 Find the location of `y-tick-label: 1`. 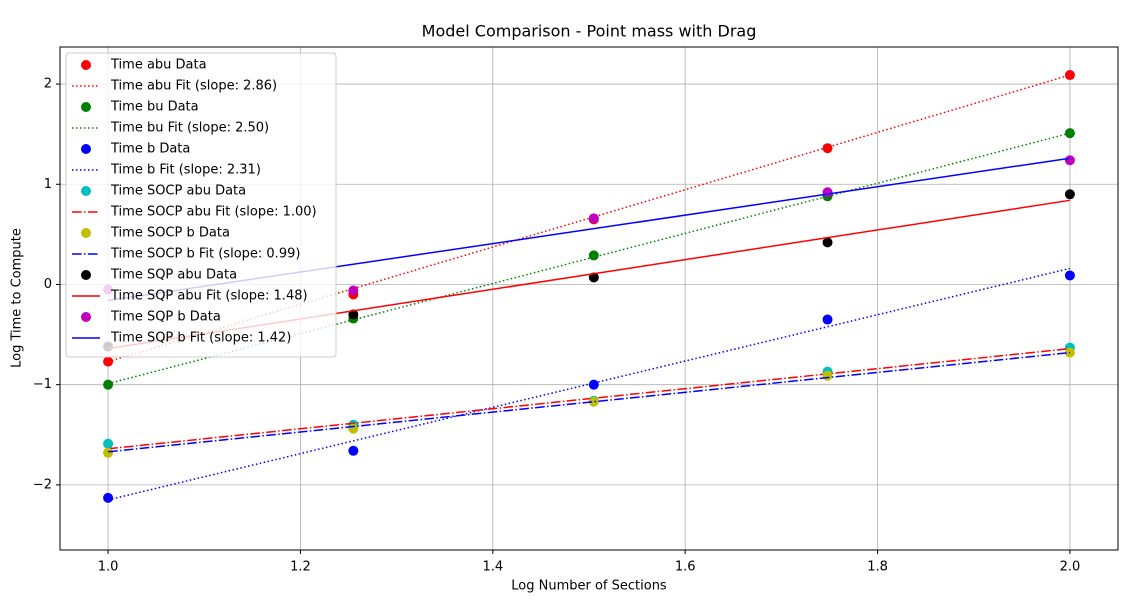

y-tick-label: 1 is located at coordinates (48, 184).